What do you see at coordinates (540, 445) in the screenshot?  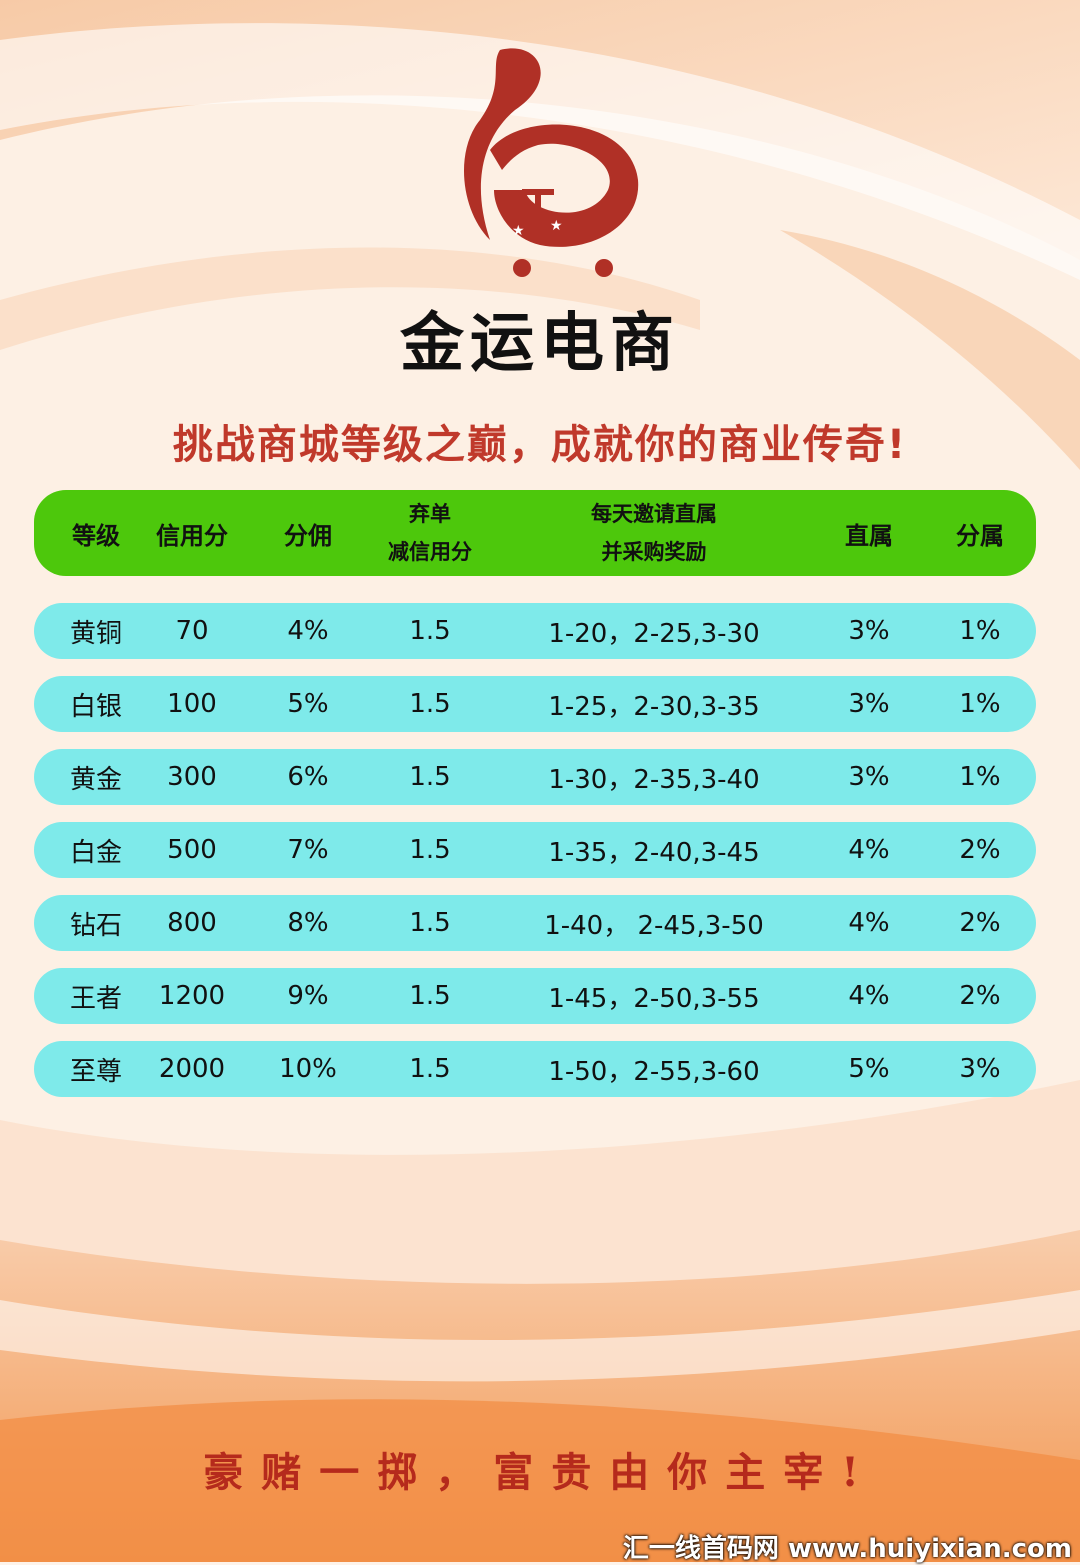 I see `tagline: 挑战商城等级之巅，成就你的商业传奇!` at bounding box center [540, 445].